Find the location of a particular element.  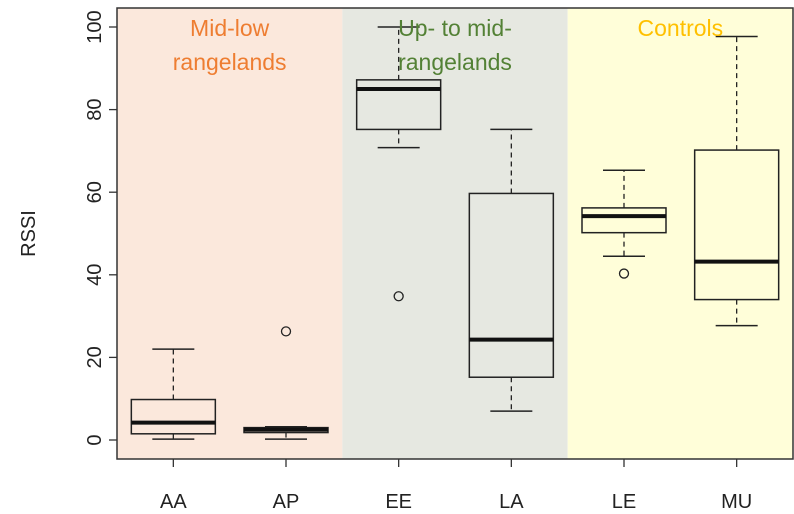

x-tick-label: LE is located at coordinates (624, 502).